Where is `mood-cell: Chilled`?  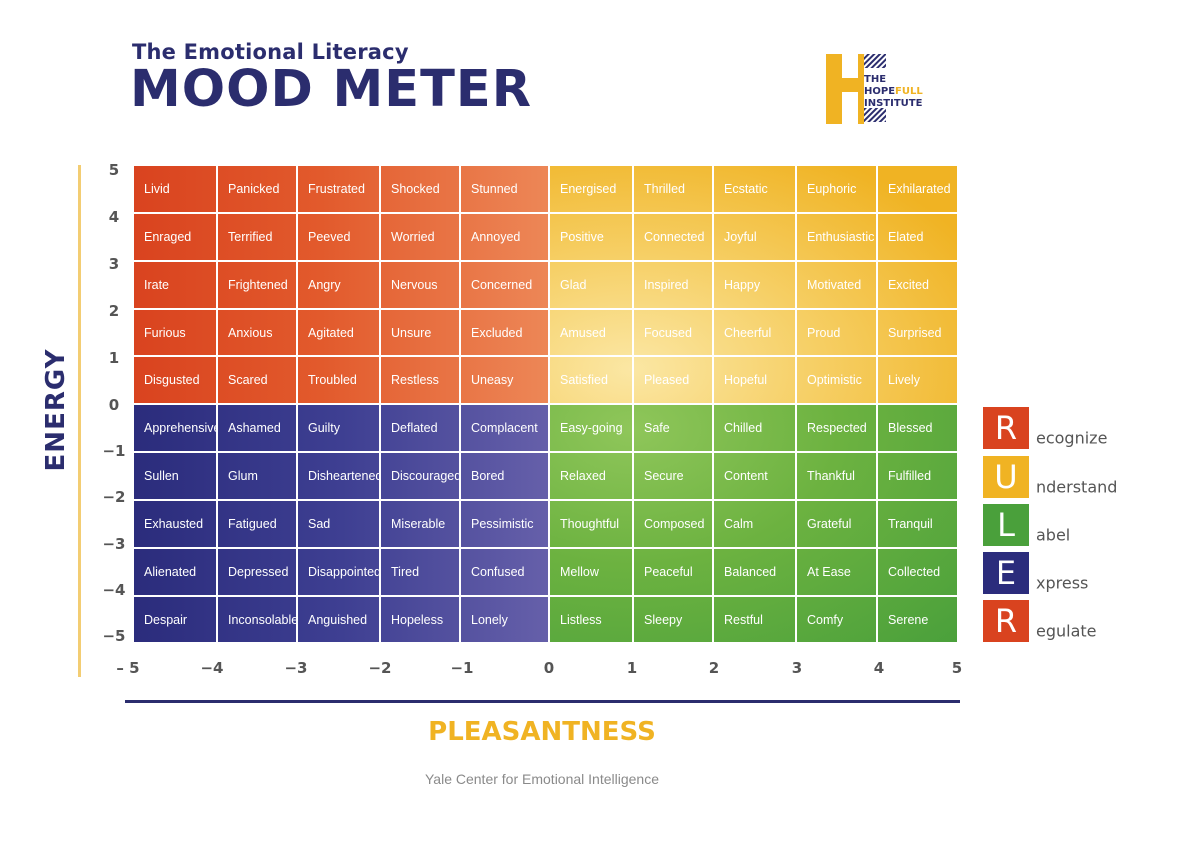
mood-cell: Chilled is located at coordinates (755, 429).